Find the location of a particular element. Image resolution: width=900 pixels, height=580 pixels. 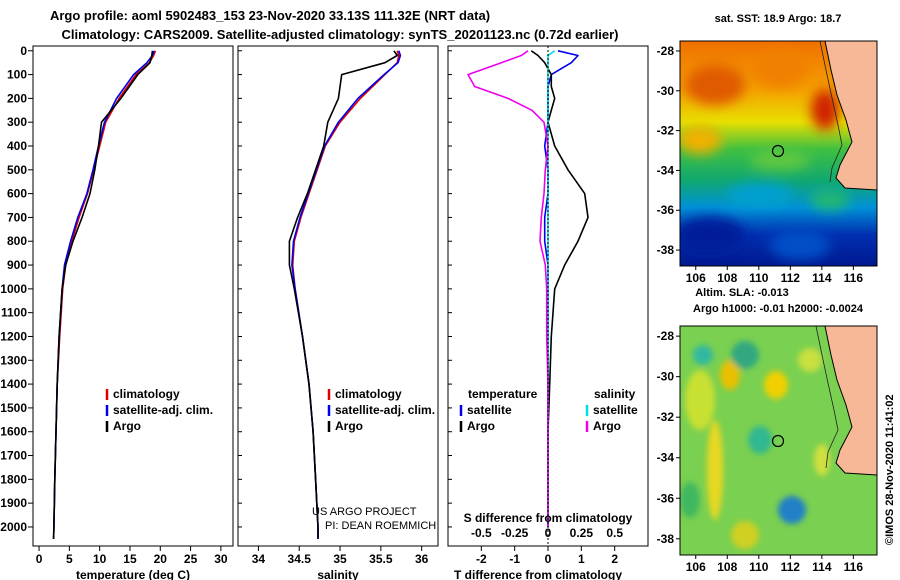

y-tick-label: 800 is located at coordinates (17, 241).